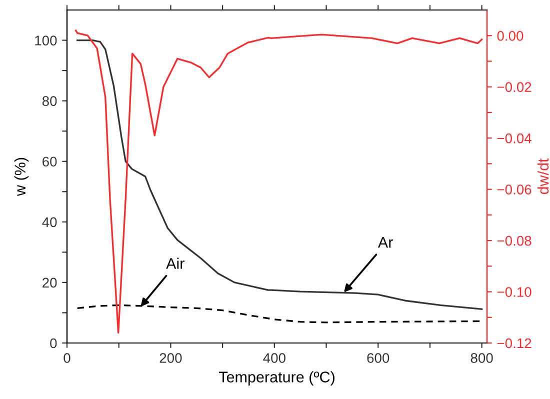  Describe the element at coordinates (514, 189) in the screenshot. I see `y2-tick-label: −0.06` at that location.